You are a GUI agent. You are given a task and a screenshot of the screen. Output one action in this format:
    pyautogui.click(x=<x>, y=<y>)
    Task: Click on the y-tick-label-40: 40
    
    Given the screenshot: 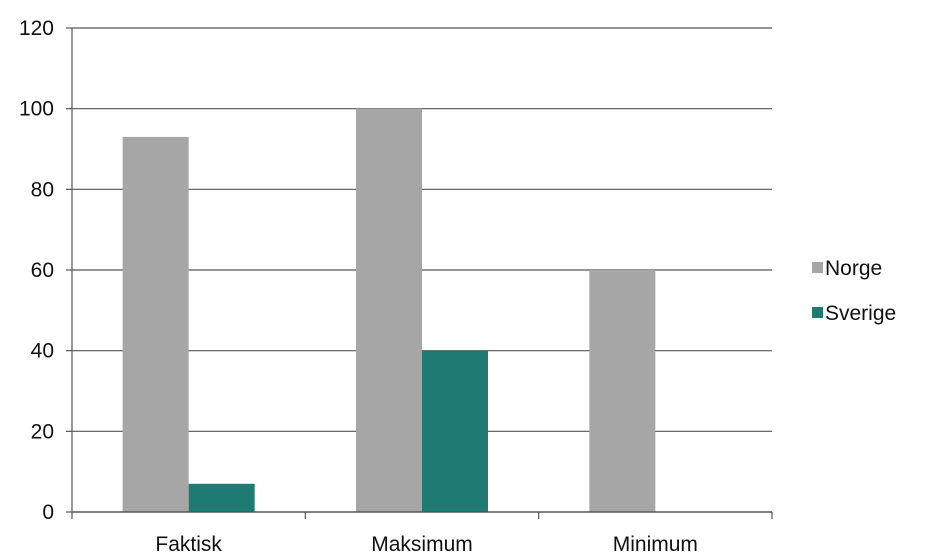 What is the action you would take?
    pyautogui.click(x=42, y=351)
    